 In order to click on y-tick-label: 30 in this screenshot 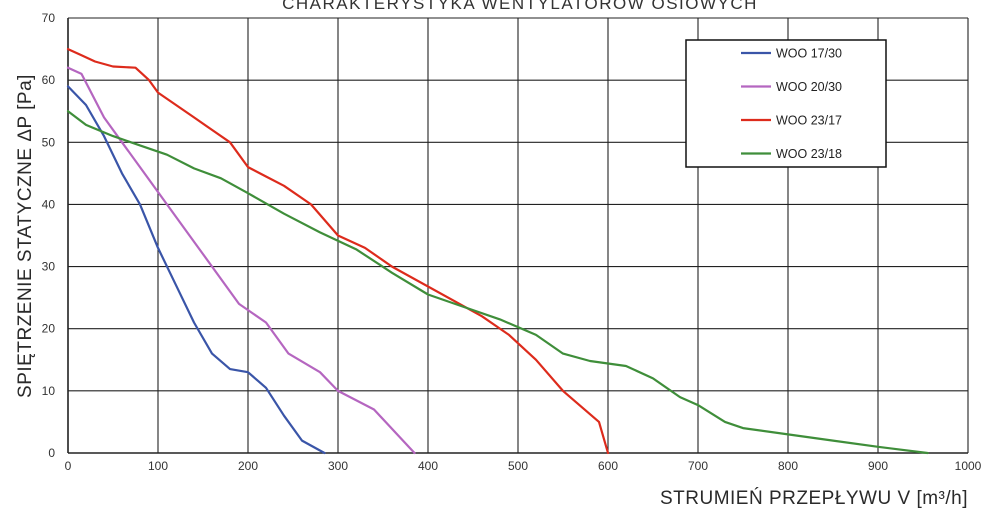, I will do `click(49, 267)`.